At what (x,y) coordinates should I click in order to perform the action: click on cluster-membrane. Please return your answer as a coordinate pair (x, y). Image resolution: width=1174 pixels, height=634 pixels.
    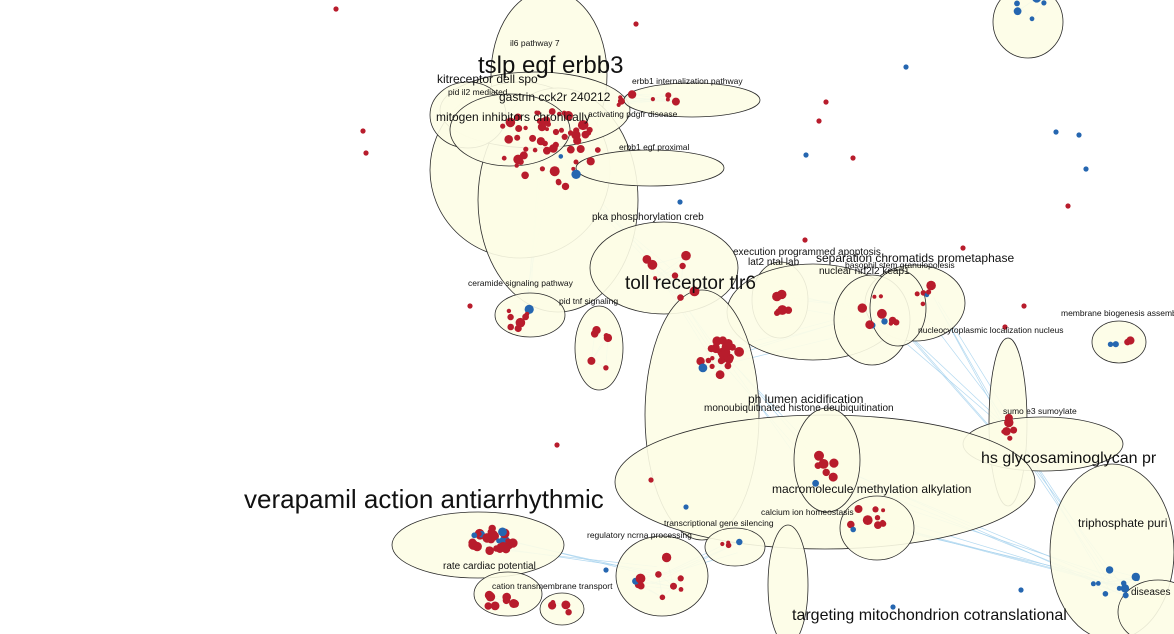
    Looking at the image, I should click on (1119, 342).